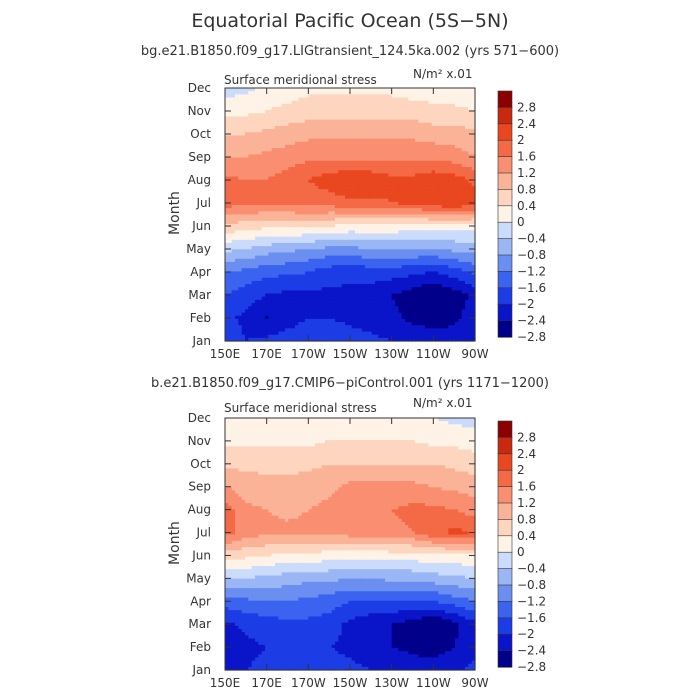  Describe the element at coordinates (443, 74) in the screenshot. I see `panel-1-units-label: N/m² x.01` at that location.